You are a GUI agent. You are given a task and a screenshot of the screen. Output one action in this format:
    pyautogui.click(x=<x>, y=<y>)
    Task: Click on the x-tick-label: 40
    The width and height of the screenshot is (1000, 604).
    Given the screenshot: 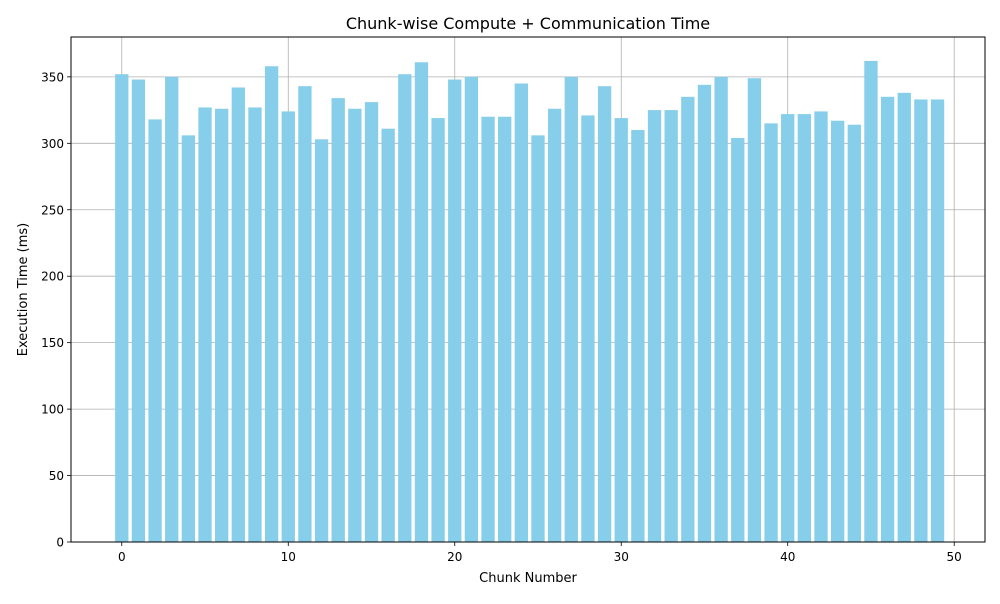 What is the action you would take?
    pyautogui.click(x=787, y=557)
    